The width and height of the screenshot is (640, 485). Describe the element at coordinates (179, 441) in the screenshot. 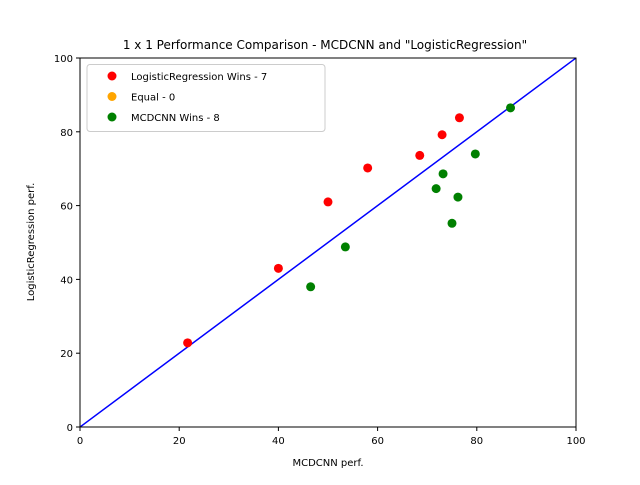

I see `x-tick-label-20: 20` at that location.